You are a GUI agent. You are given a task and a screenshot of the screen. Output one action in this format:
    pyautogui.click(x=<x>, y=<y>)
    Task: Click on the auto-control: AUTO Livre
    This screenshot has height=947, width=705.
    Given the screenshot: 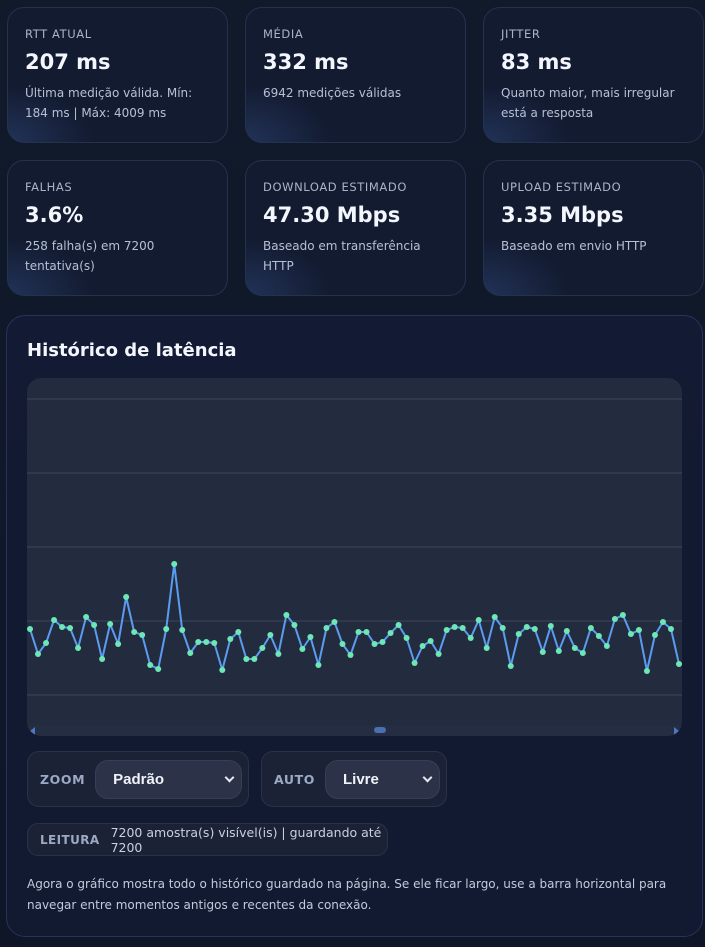 What is the action you would take?
    pyautogui.click(x=354, y=779)
    